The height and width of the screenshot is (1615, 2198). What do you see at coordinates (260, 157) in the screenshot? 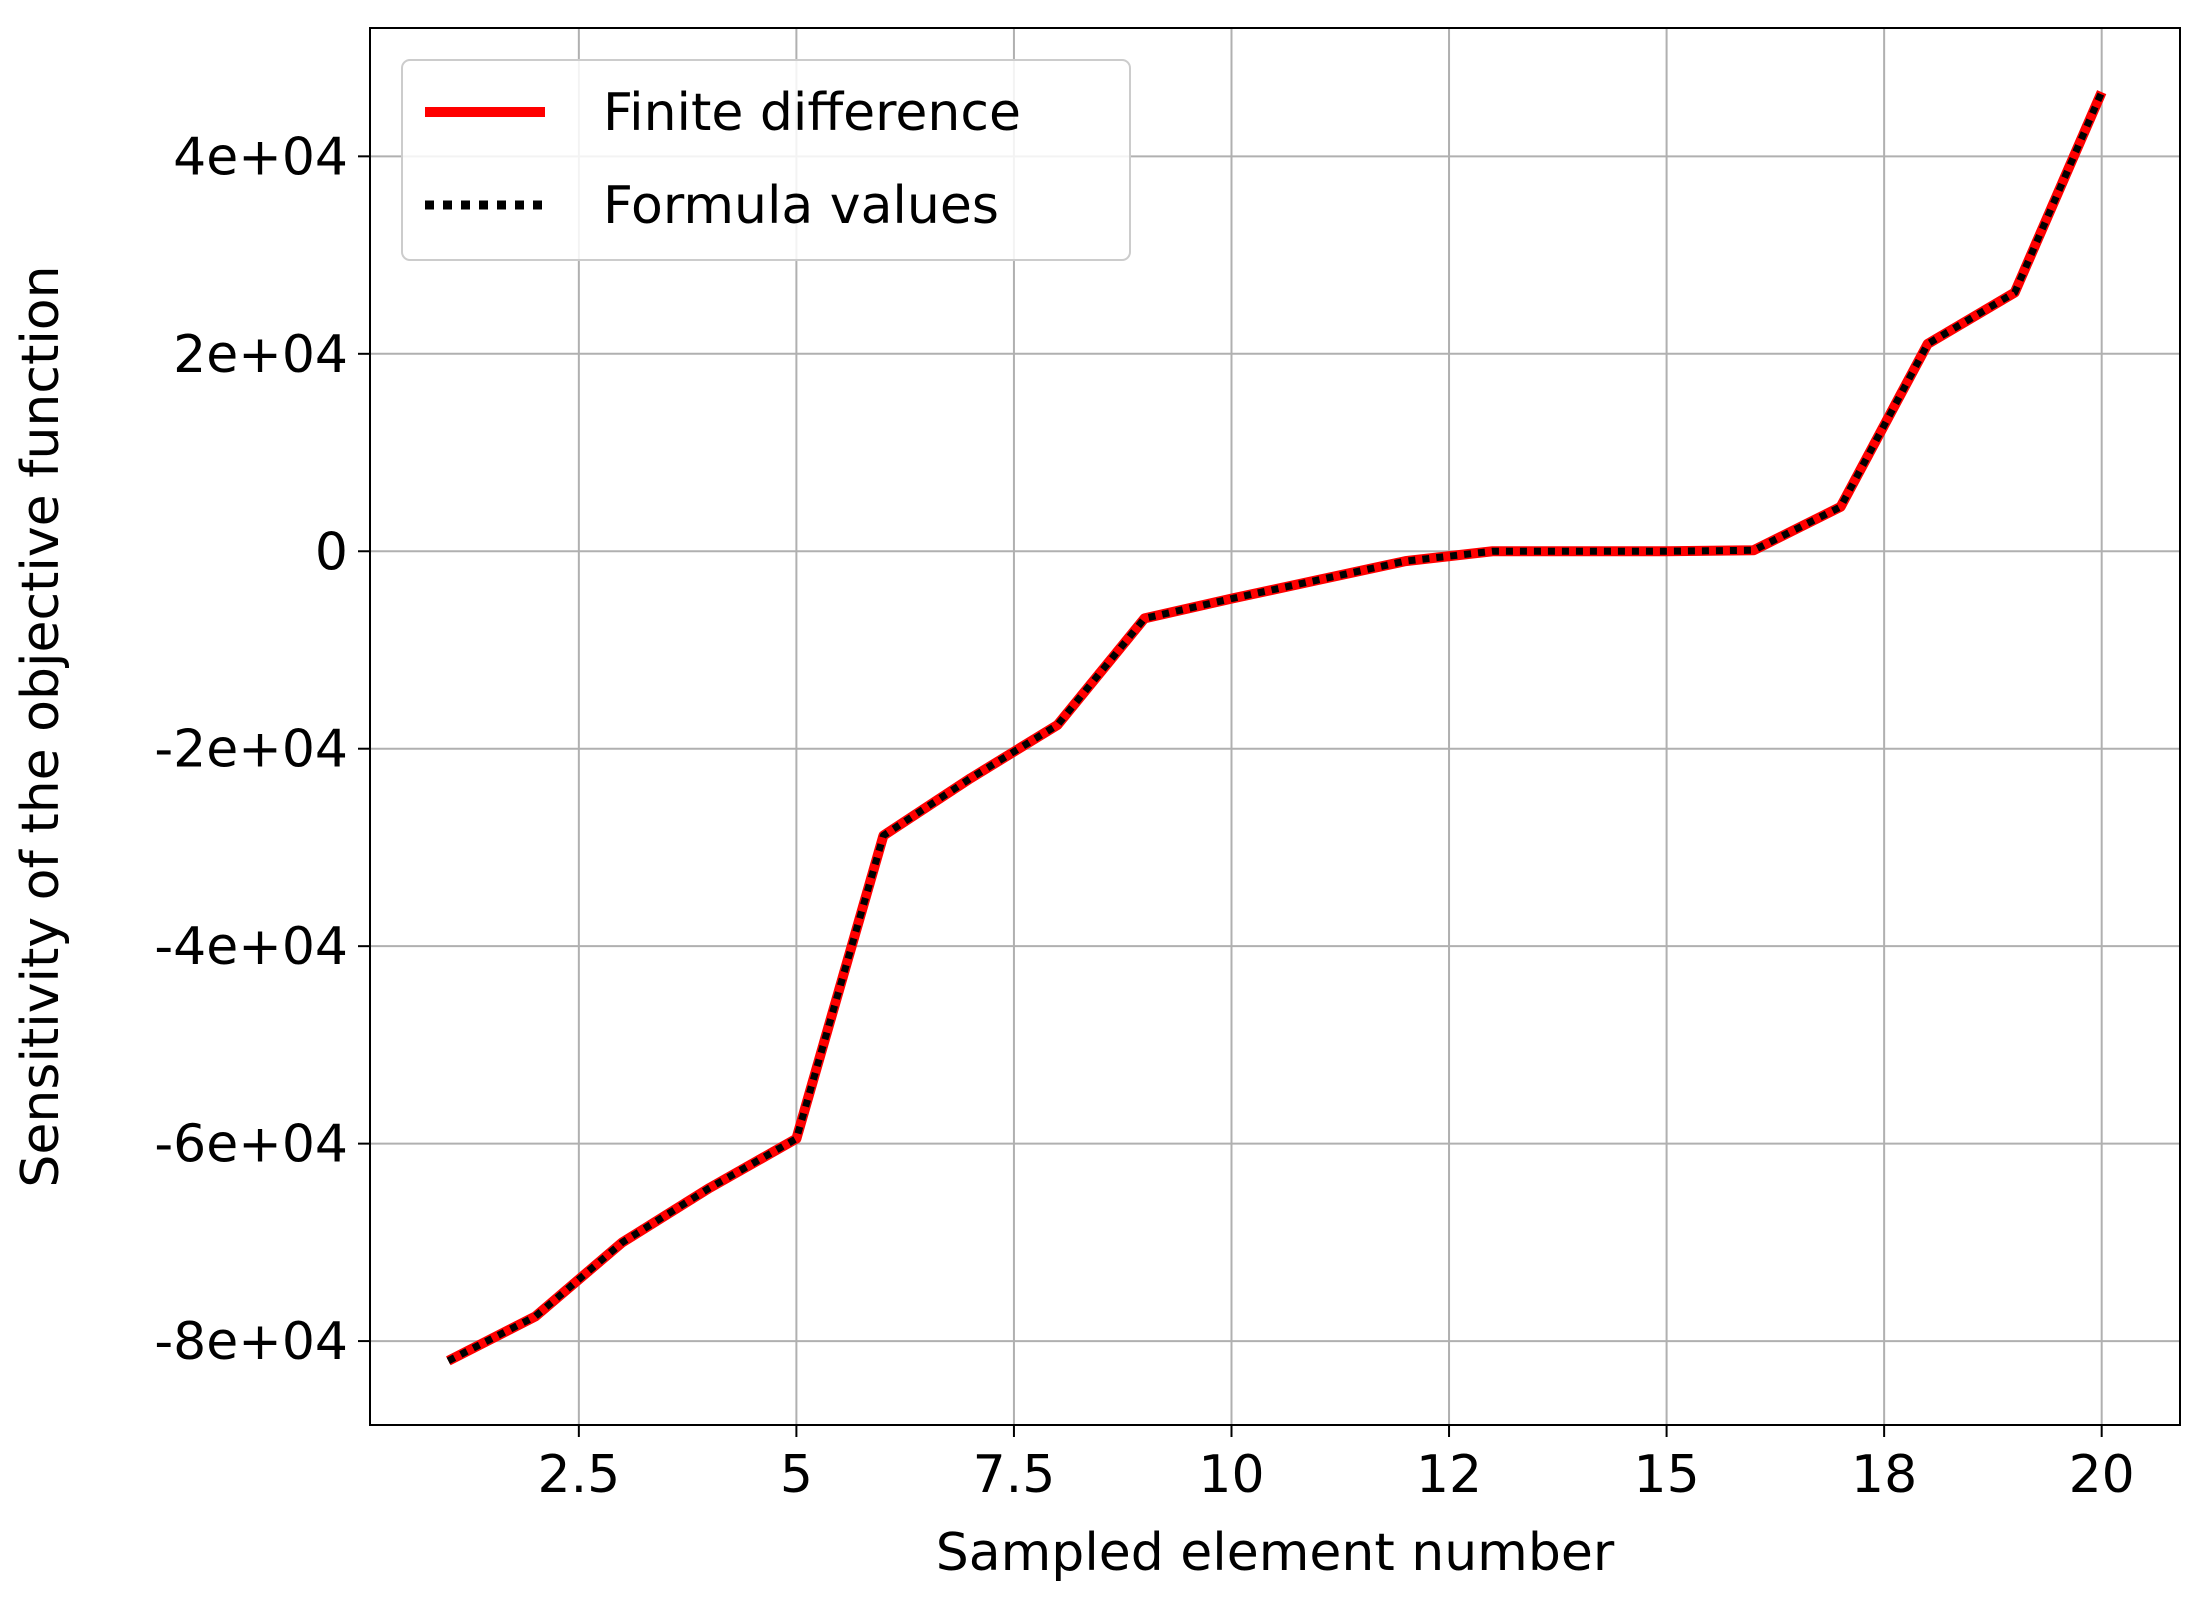
I see `y-tick-label: 4e+04` at bounding box center [260, 157].